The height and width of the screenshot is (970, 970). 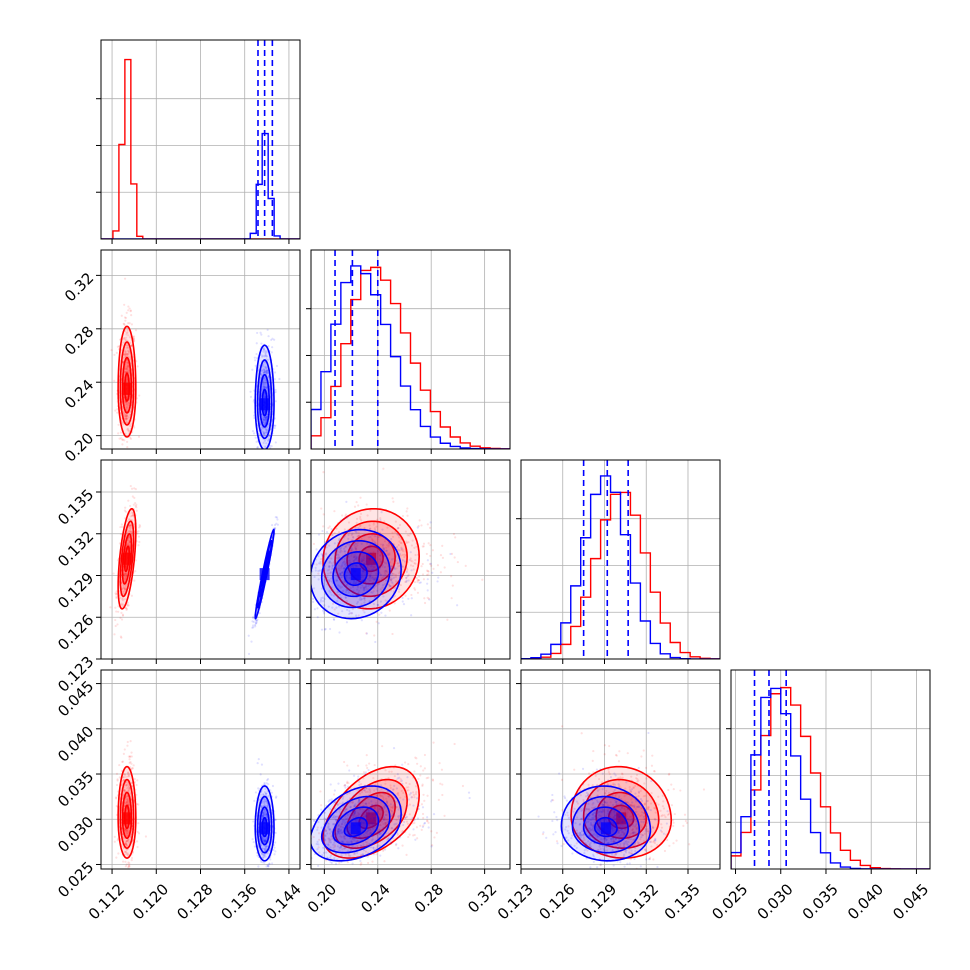 What do you see at coordinates (820, 901) in the screenshot?
I see `x-tick-label: 0.035` at bounding box center [820, 901].